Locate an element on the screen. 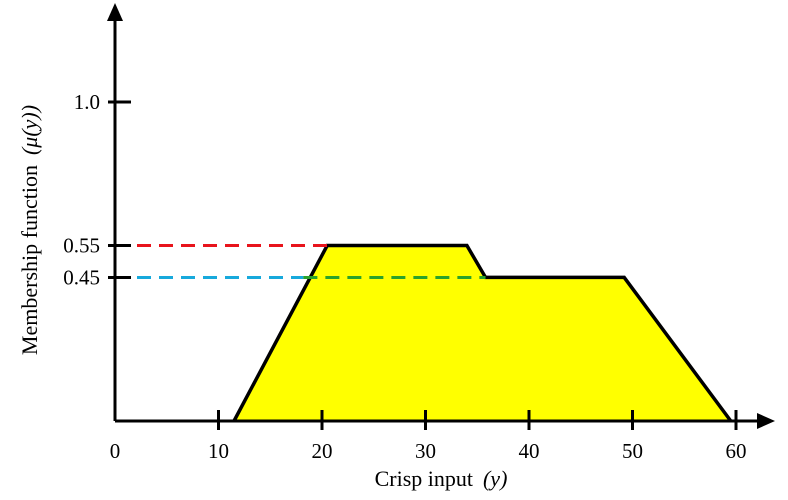 This screenshot has width=788, height=500. x-tick-label-0: 0 is located at coordinates (115, 451).